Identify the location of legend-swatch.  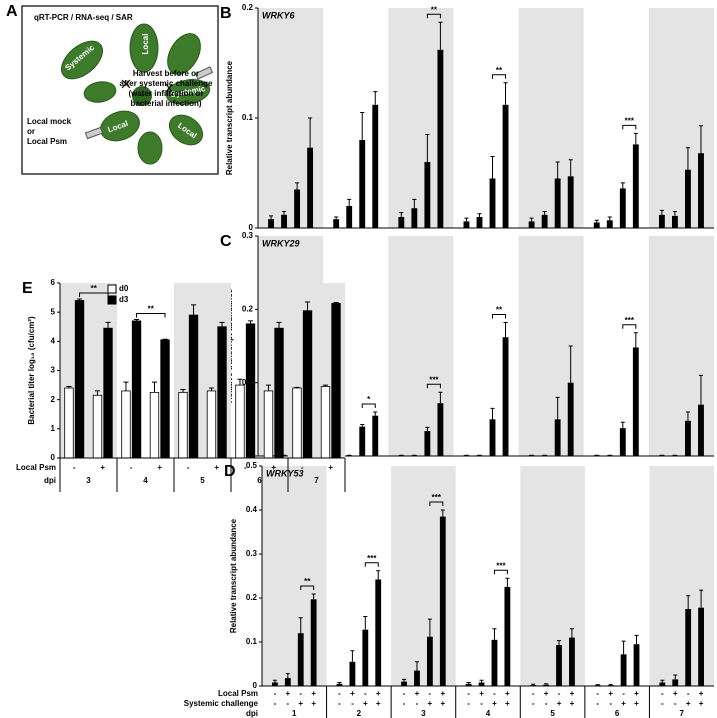
(112, 300).